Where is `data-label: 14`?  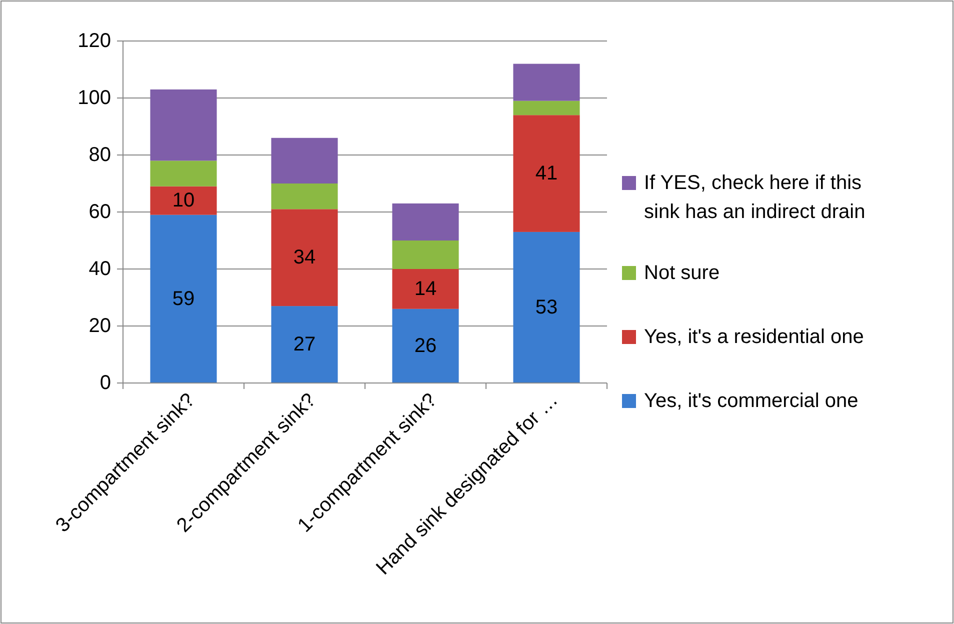 data-label: 14 is located at coordinates (425, 289).